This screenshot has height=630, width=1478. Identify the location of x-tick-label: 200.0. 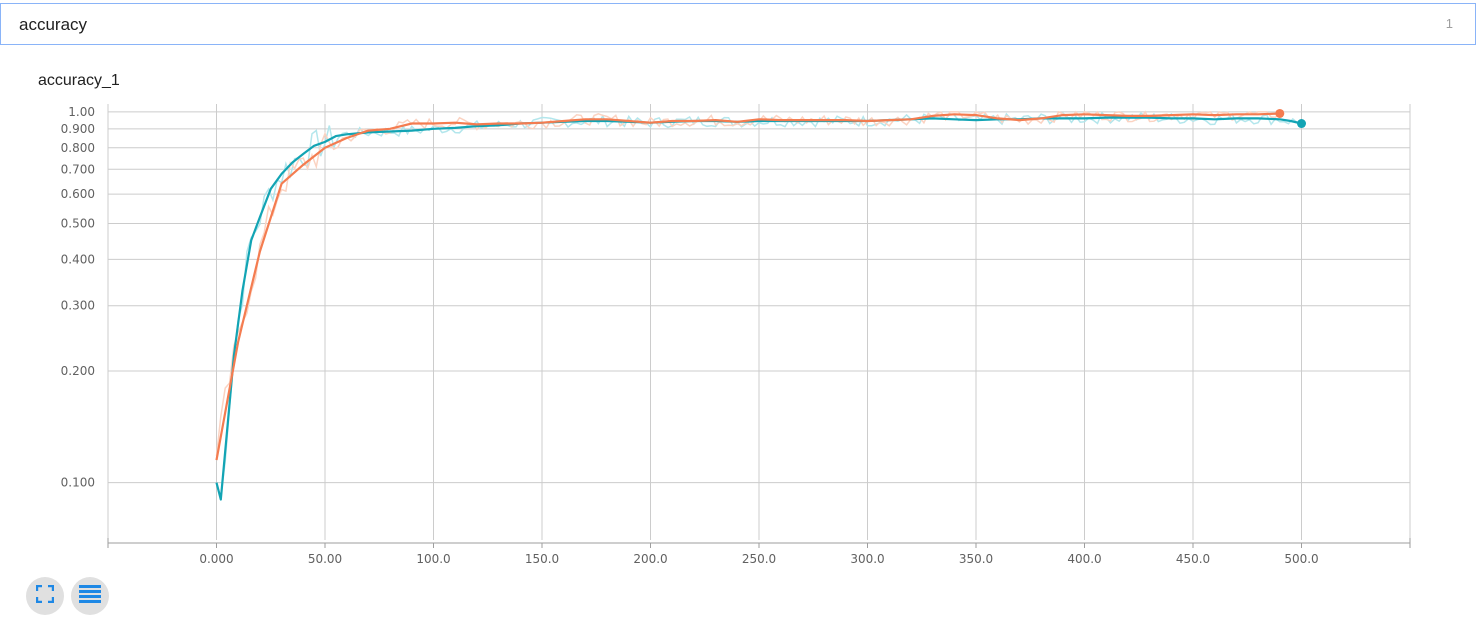
(650, 559).